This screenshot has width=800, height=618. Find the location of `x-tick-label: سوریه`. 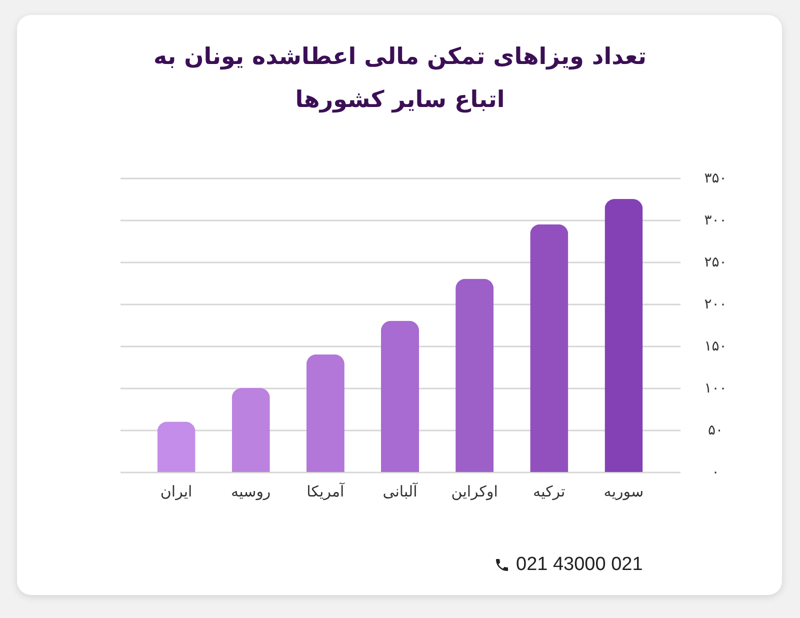

x-tick-label: سوریه is located at coordinates (624, 491).